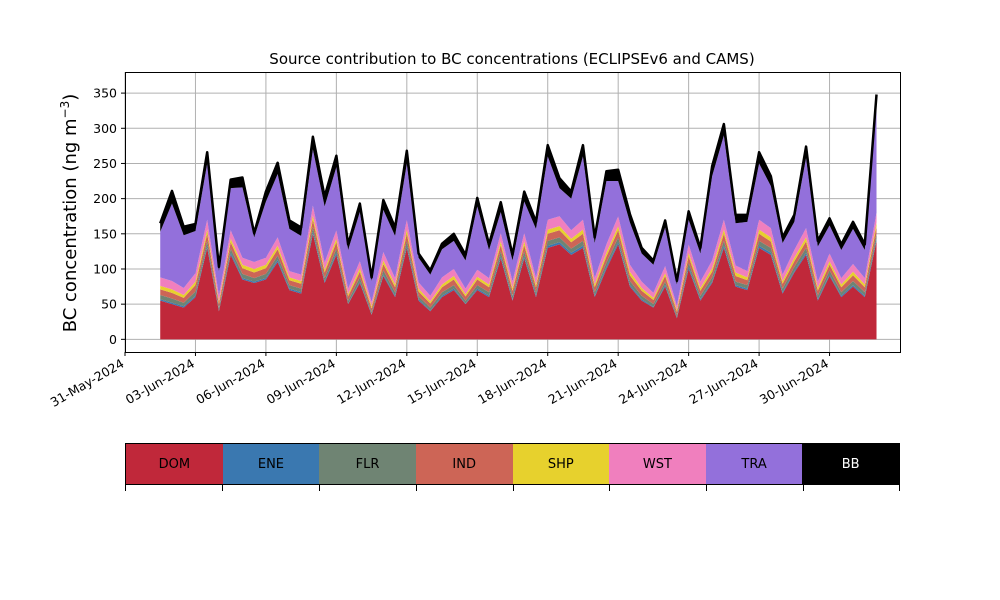 This screenshot has width=1000, height=600. What do you see at coordinates (109, 304) in the screenshot?
I see `y-tick-label: 50` at bounding box center [109, 304].